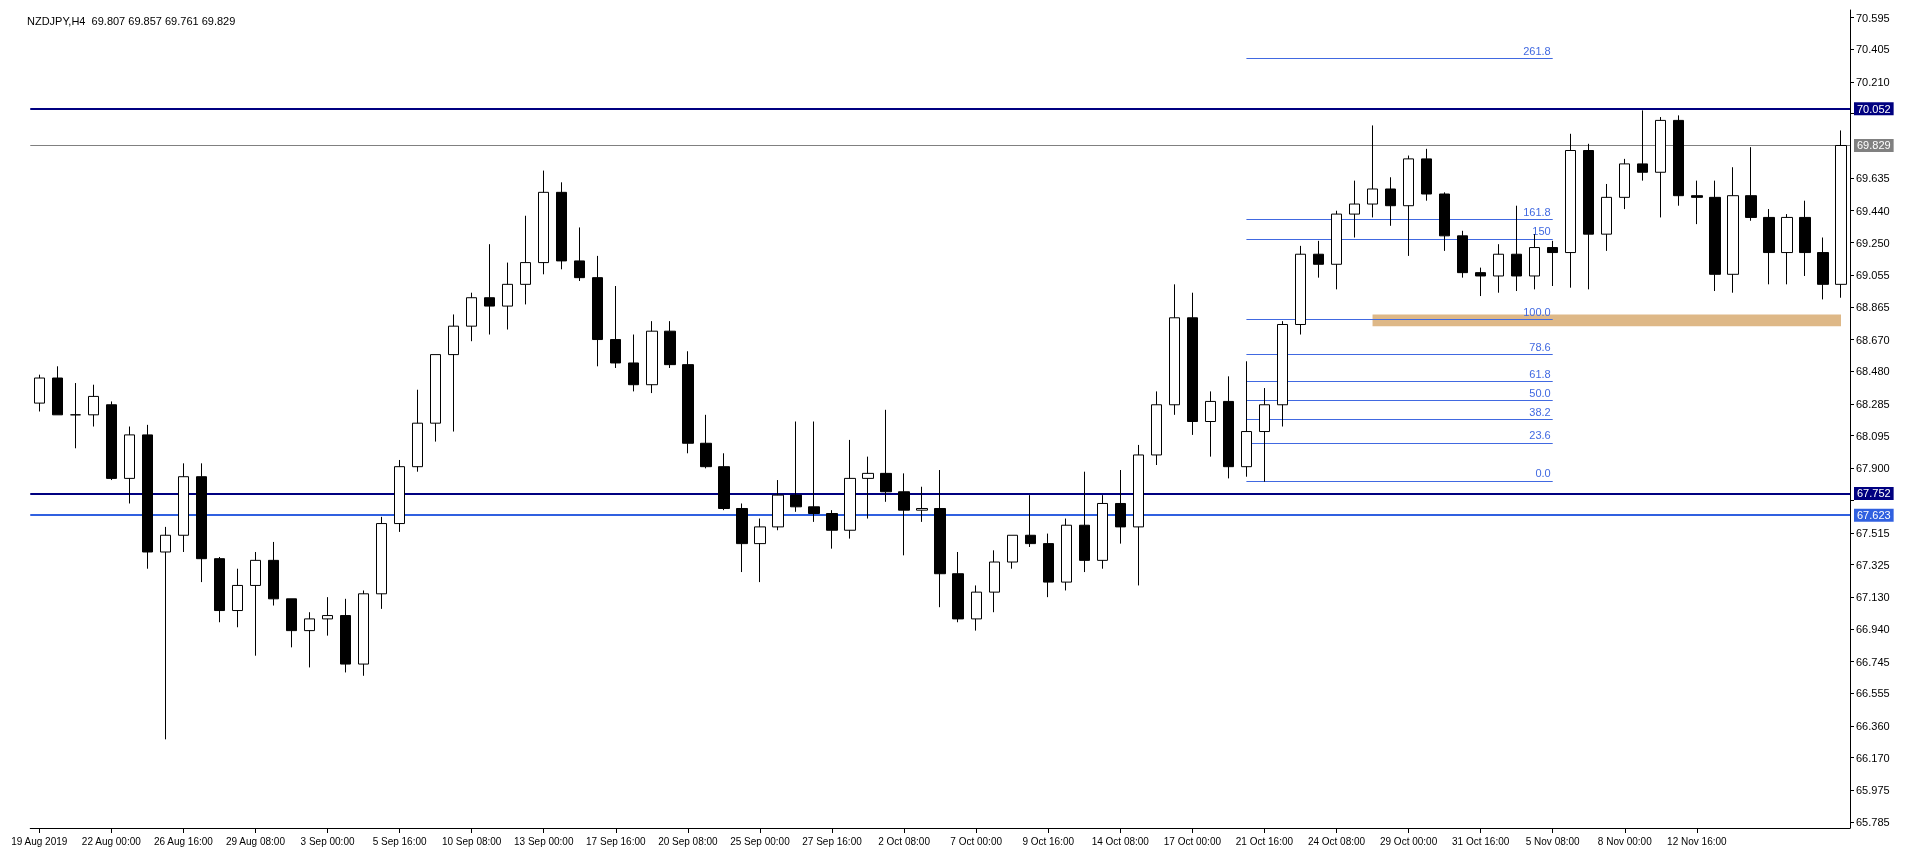  What do you see at coordinates (1873, 210) in the screenshot?
I see `y-tick-label: 69.440` at bounding box center [1873, 210].